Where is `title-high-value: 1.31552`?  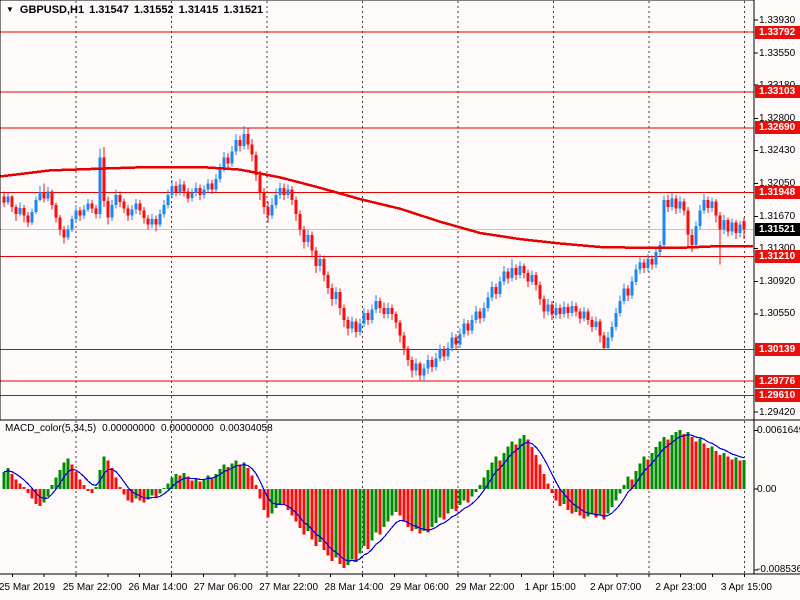
title-high-value: 1.31552 is located at coordinates (153, 10).